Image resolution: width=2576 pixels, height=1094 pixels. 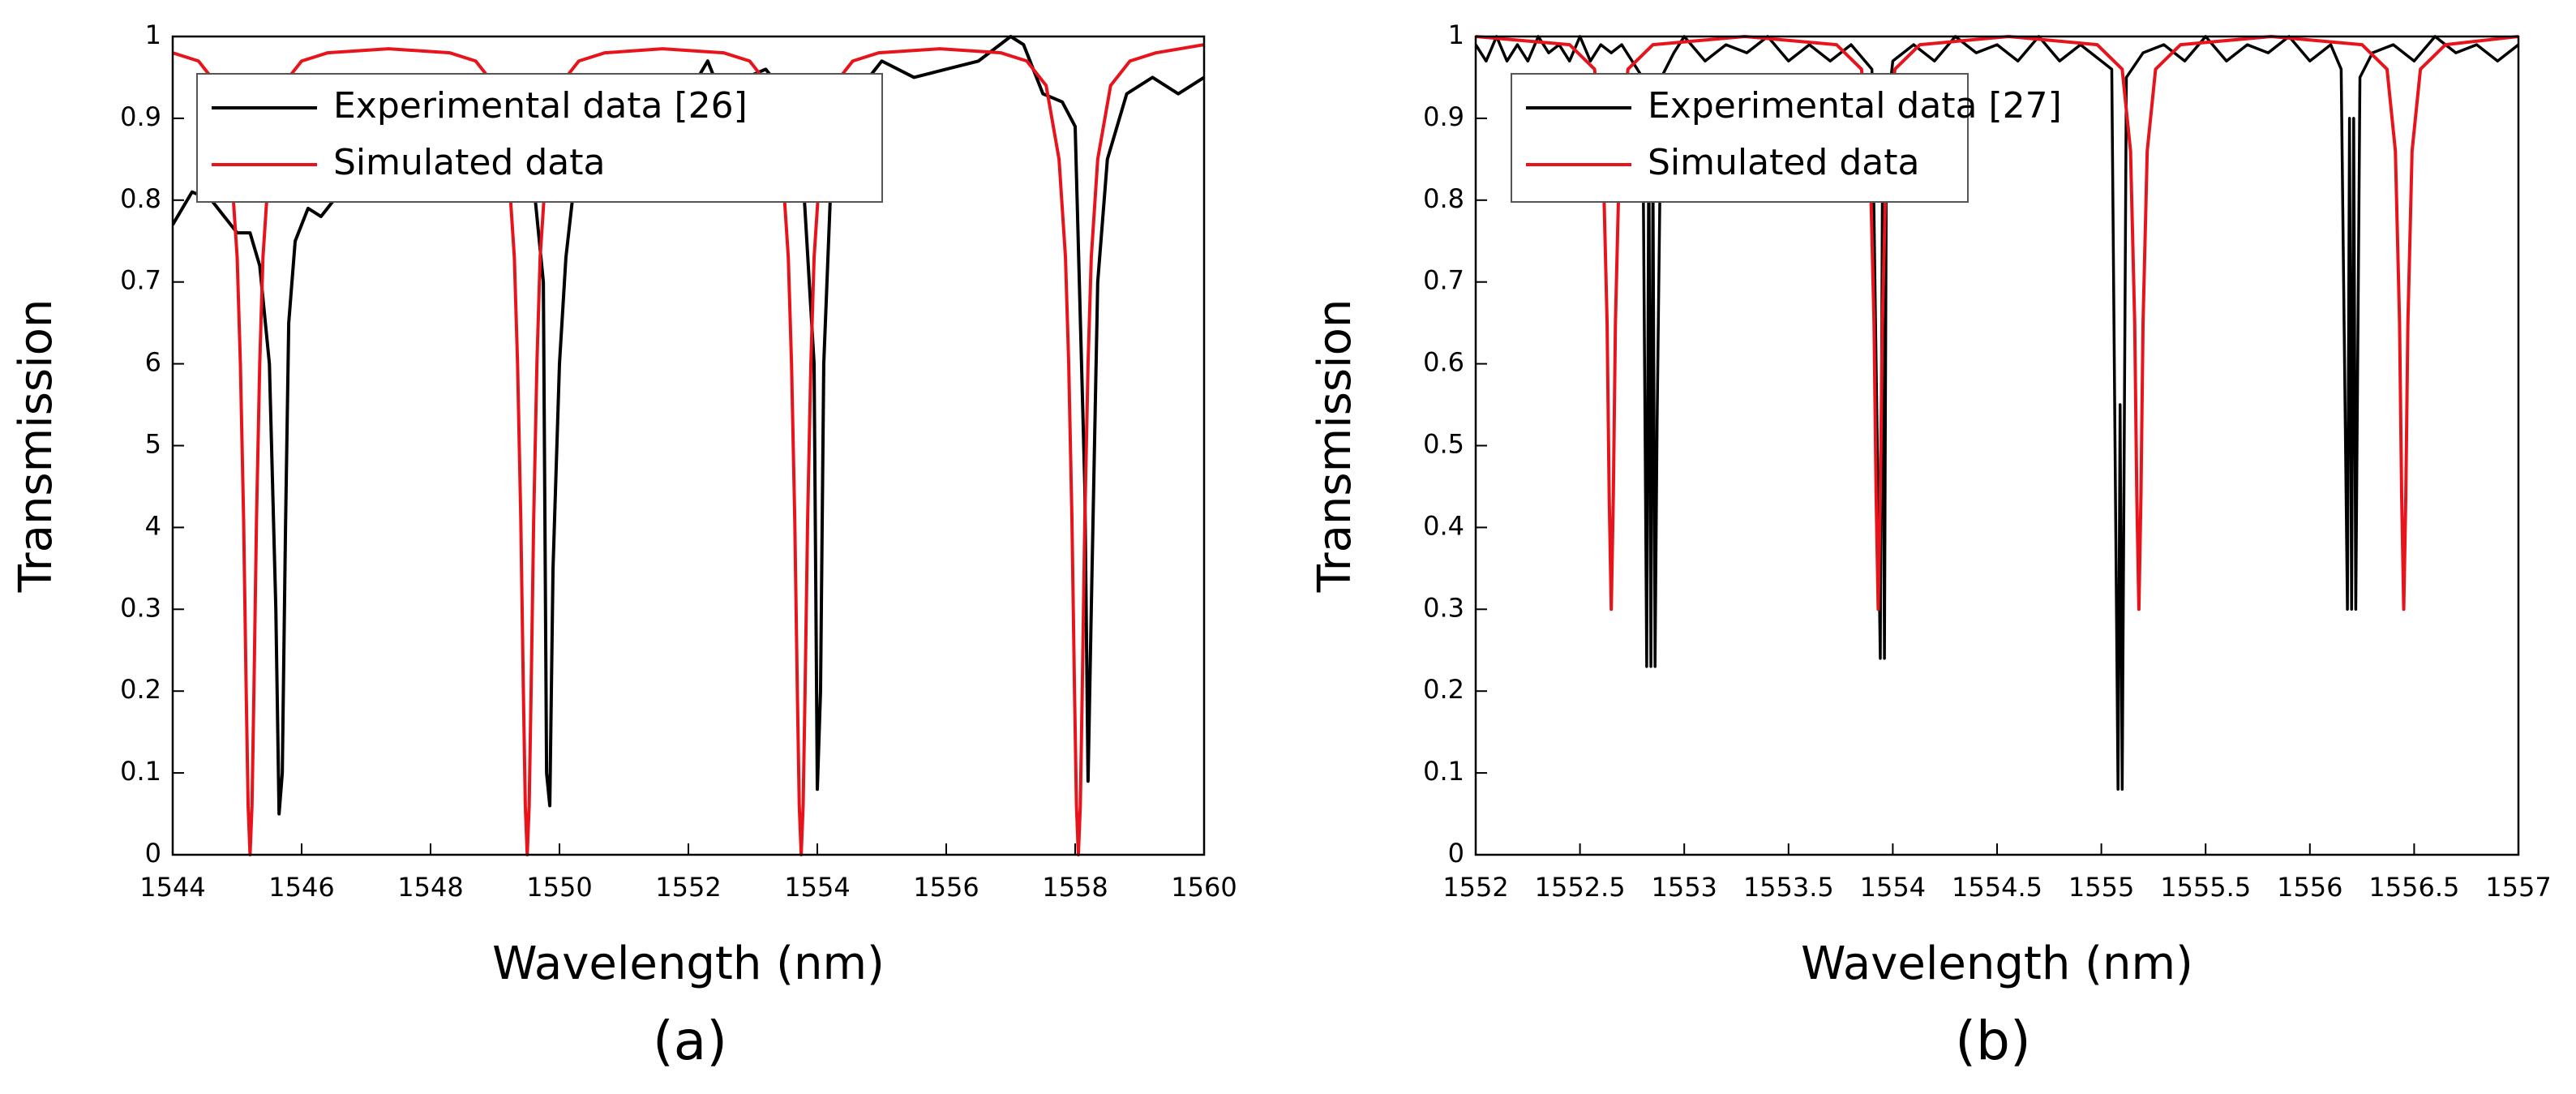 What do you see at coordinates (1204, 887) in the screenshot?
I see `x-tick-label: 1560` at bounding box center [1204, 887].